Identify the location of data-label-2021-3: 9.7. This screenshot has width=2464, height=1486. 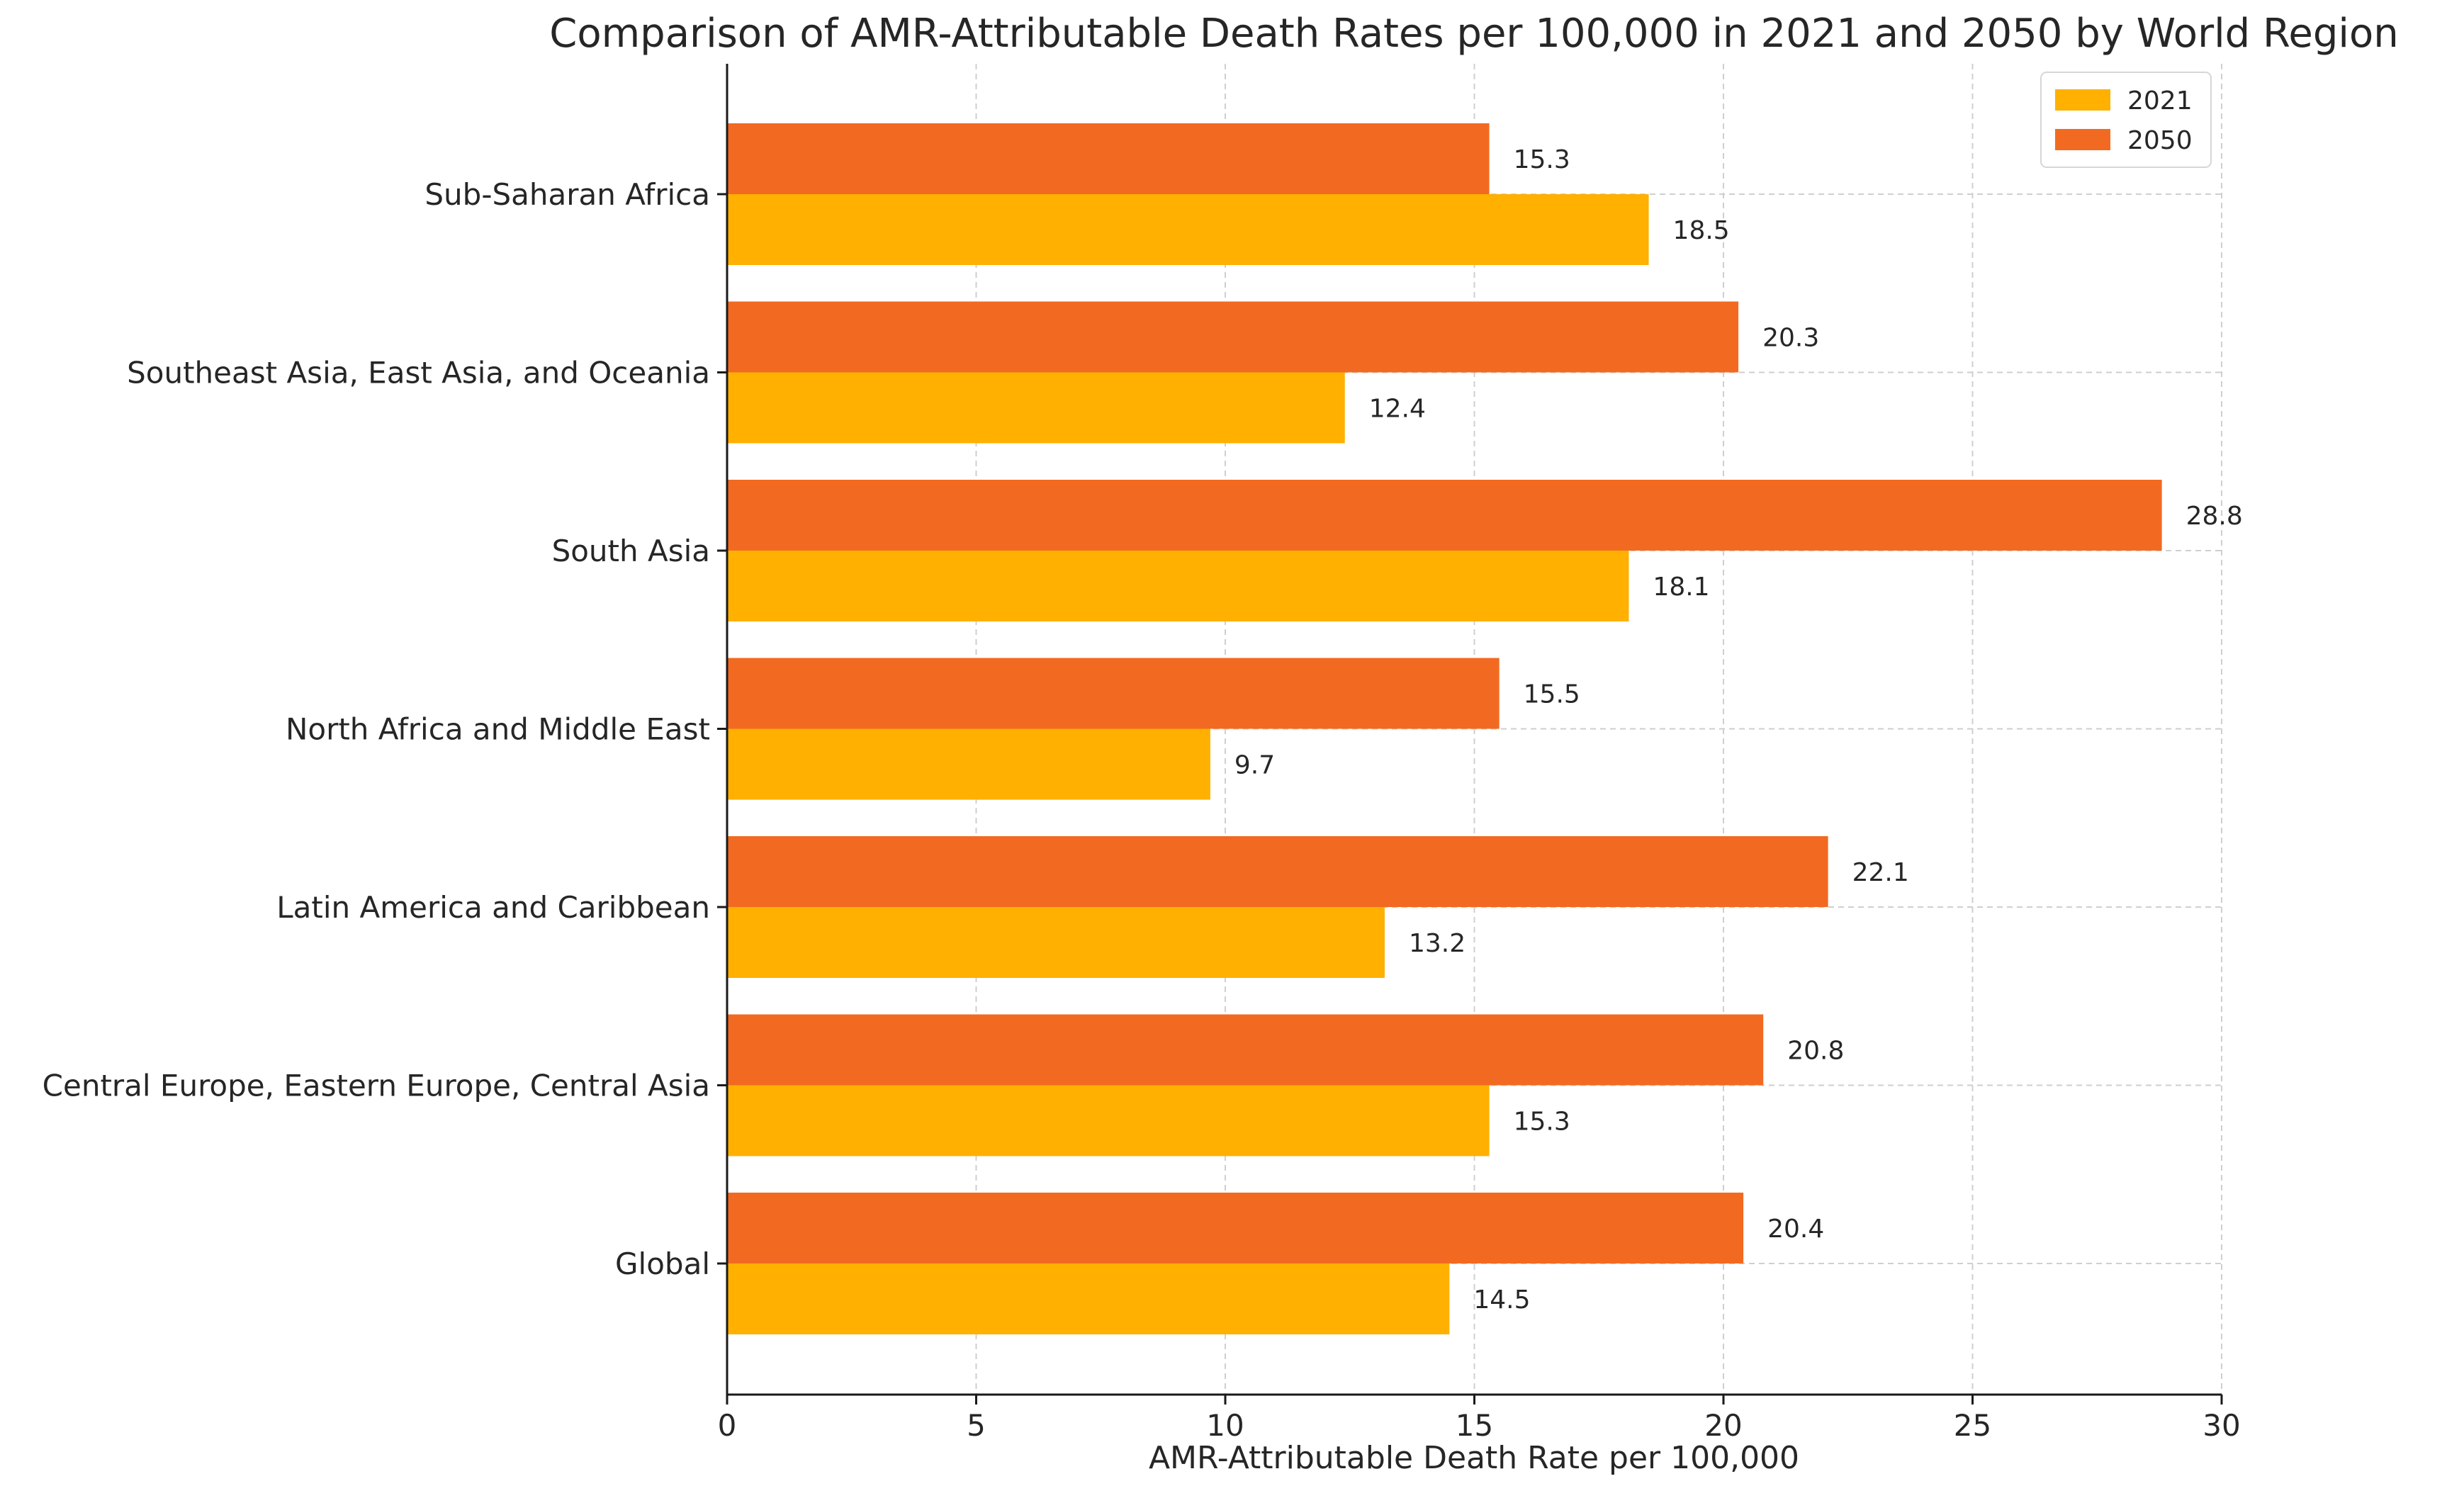
(1254, 765).